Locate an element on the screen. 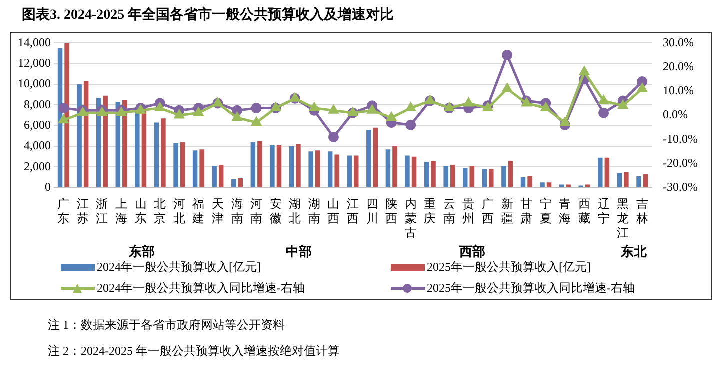 The image size is (719, 368). y2-tick-label: 10.0% is located at coordinates (678, 91).